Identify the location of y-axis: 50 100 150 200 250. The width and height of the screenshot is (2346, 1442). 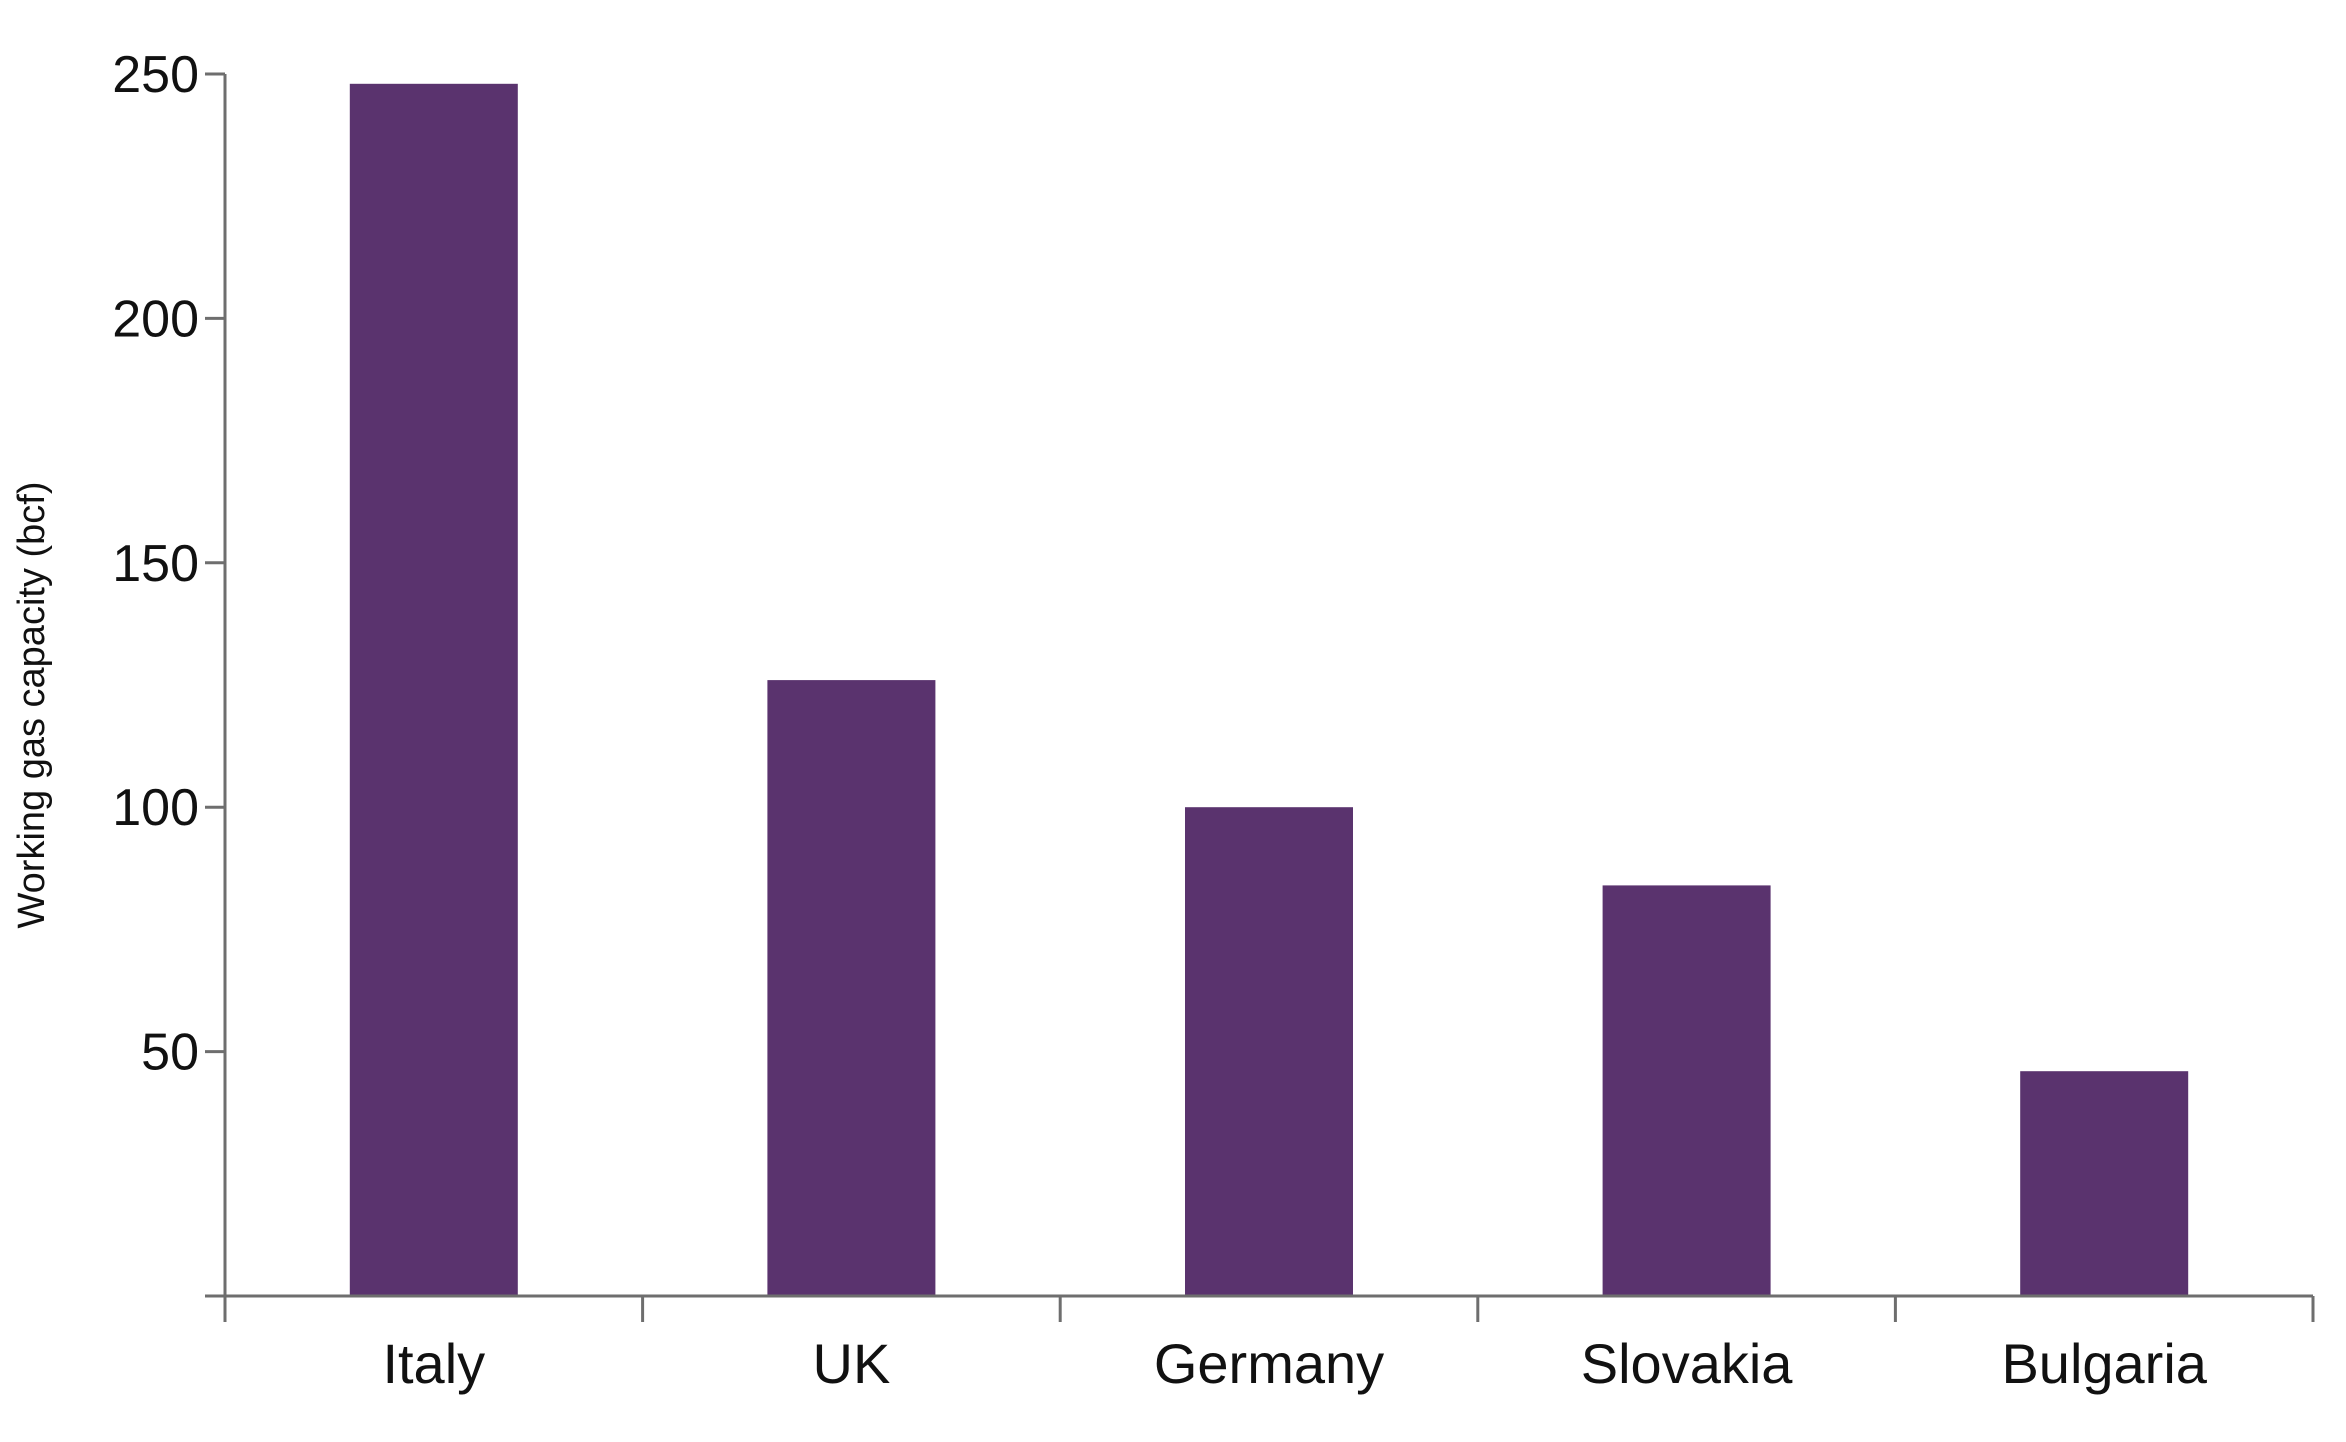
(169, 672).